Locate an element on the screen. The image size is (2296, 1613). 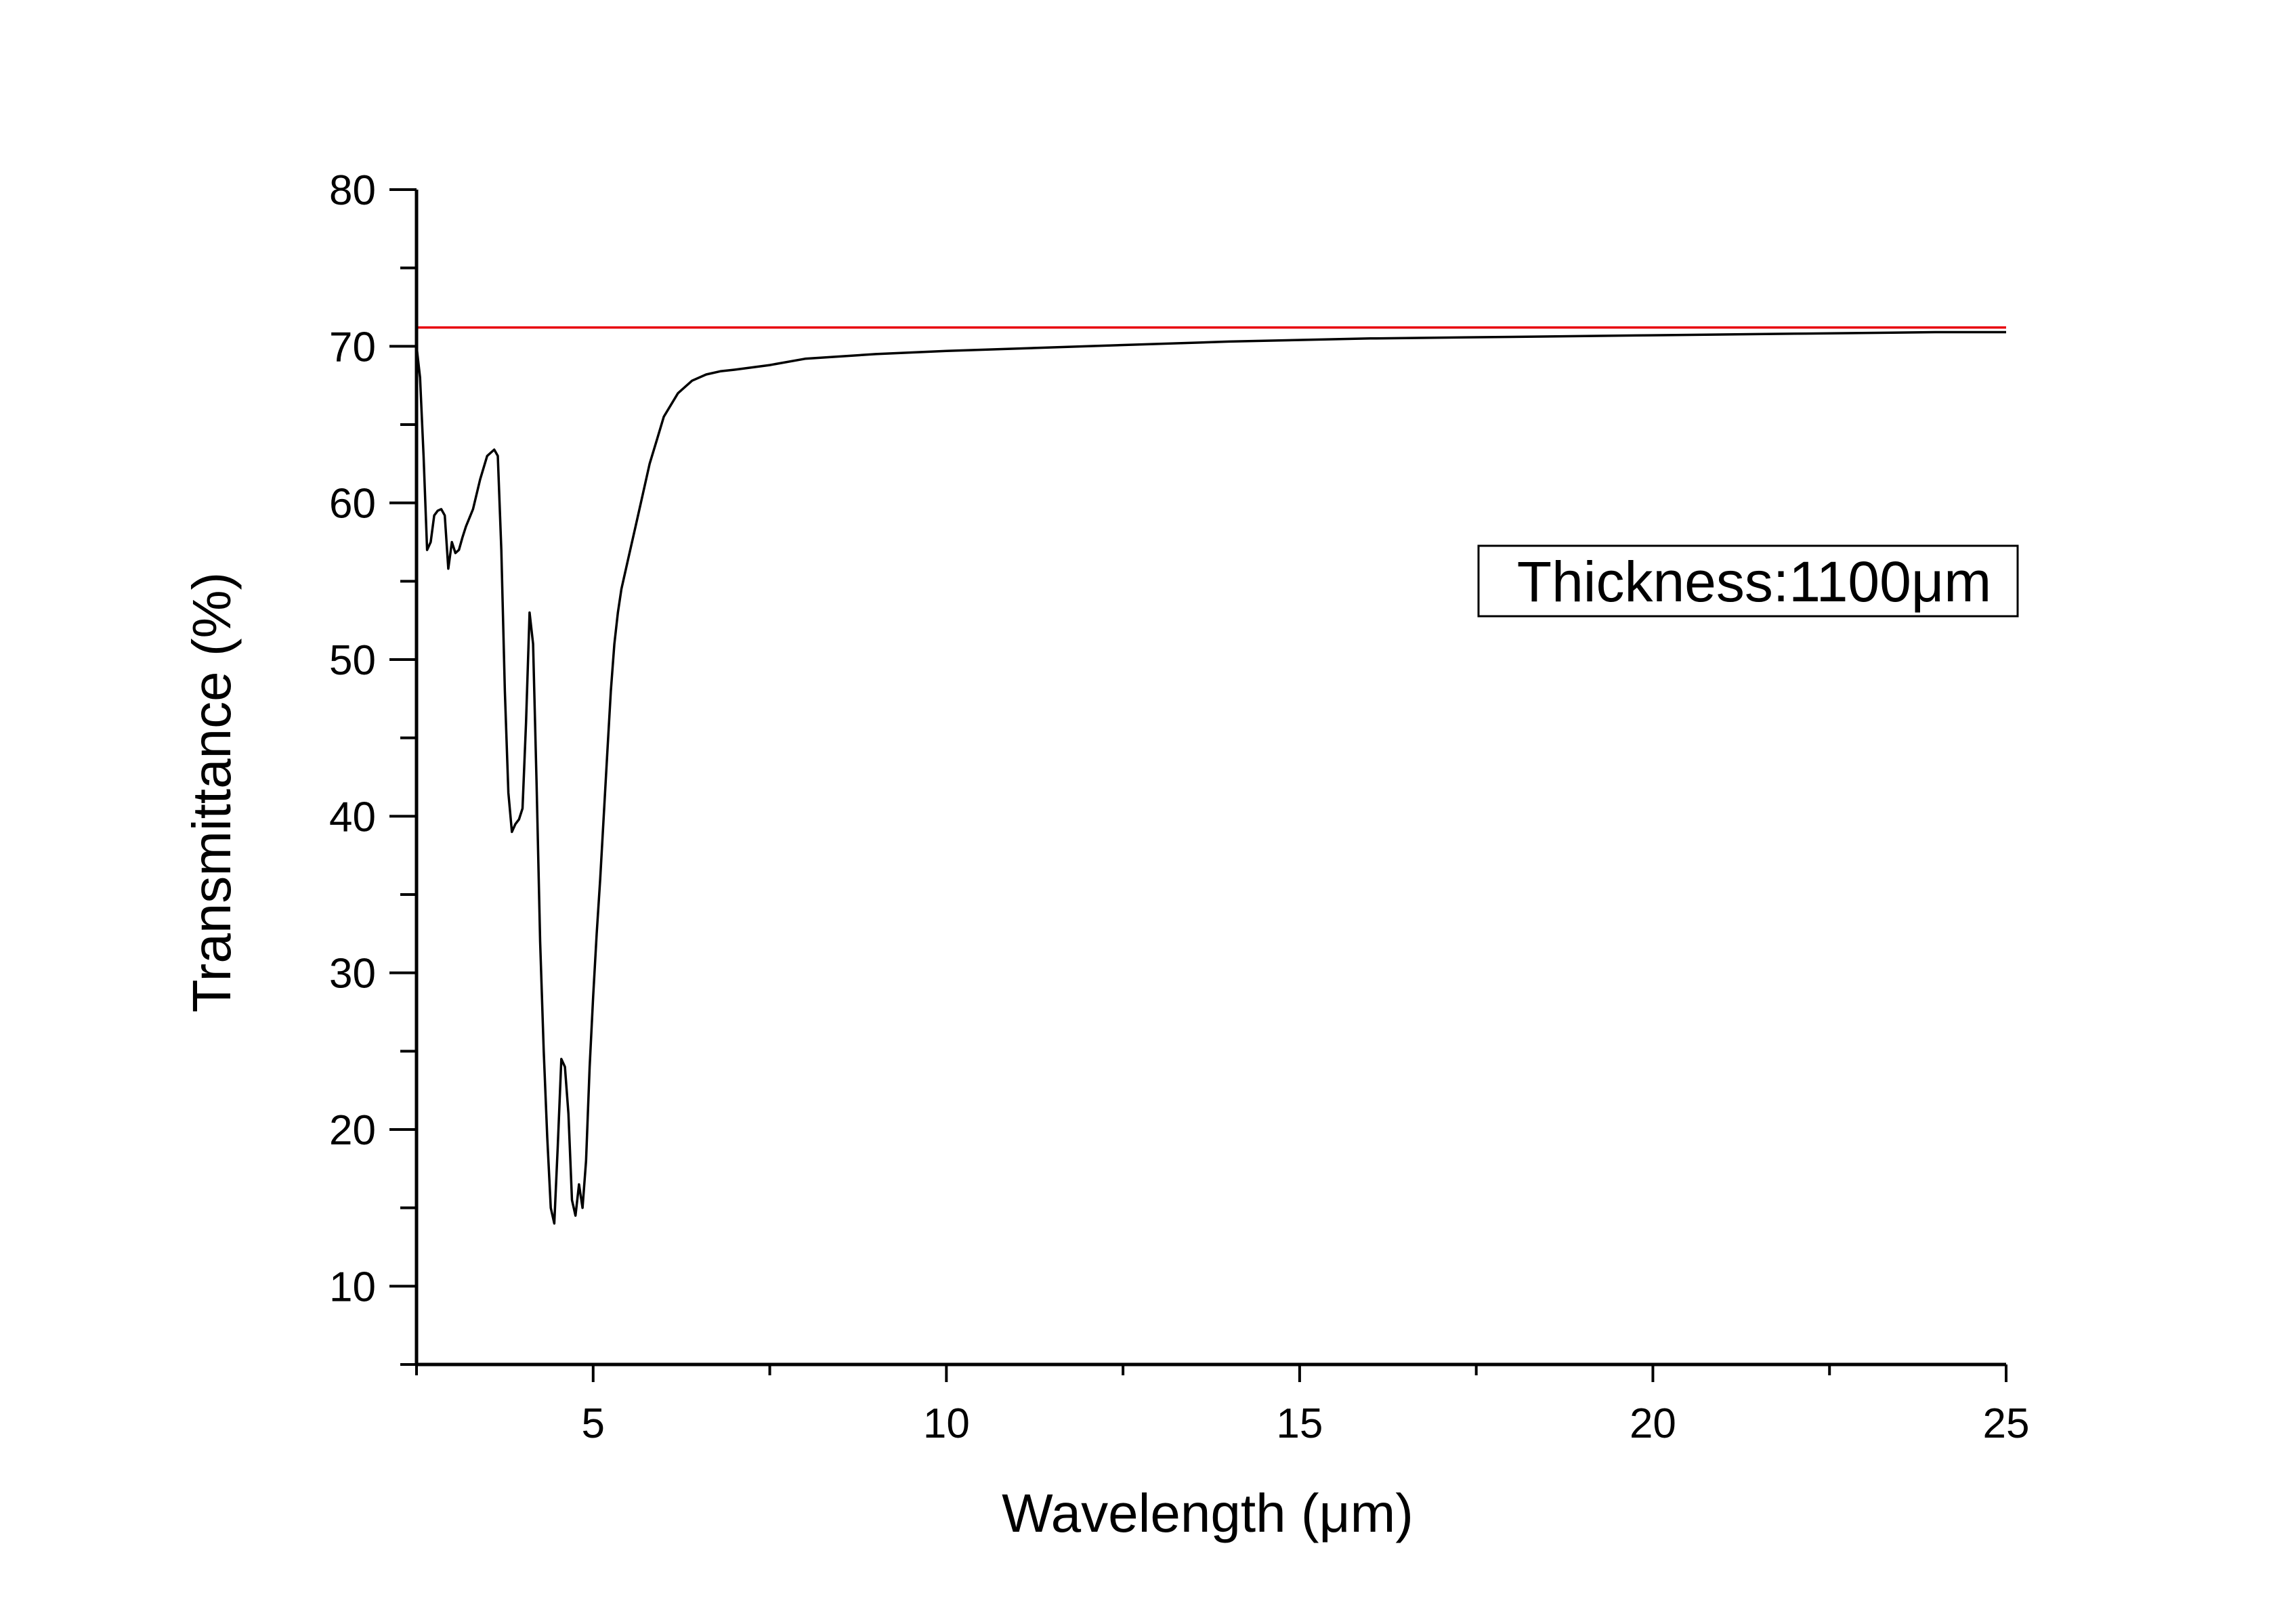
x-axis-title: Wavelength (μm) is located at coordinates (1207, 1513).